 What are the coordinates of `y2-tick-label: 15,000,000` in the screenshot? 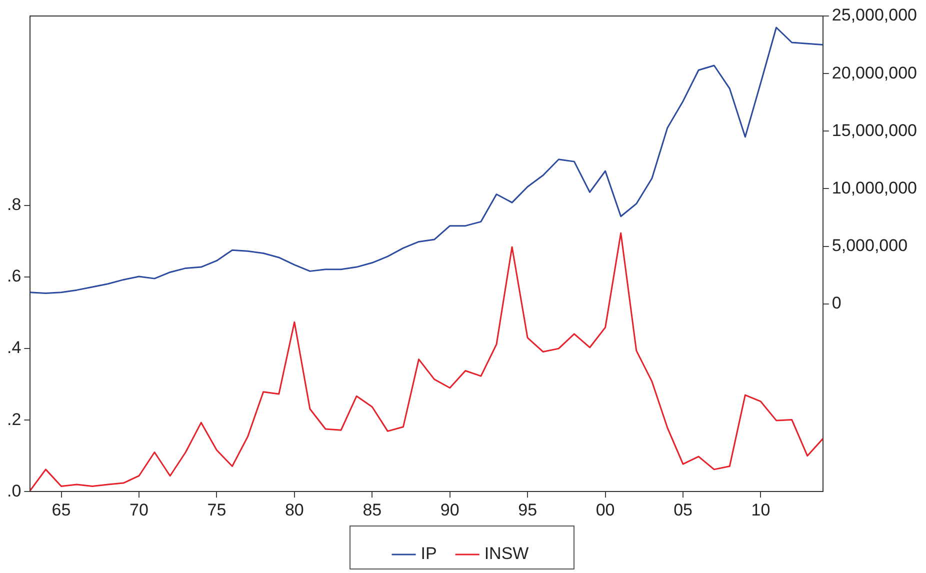 It's located at (875, 130).